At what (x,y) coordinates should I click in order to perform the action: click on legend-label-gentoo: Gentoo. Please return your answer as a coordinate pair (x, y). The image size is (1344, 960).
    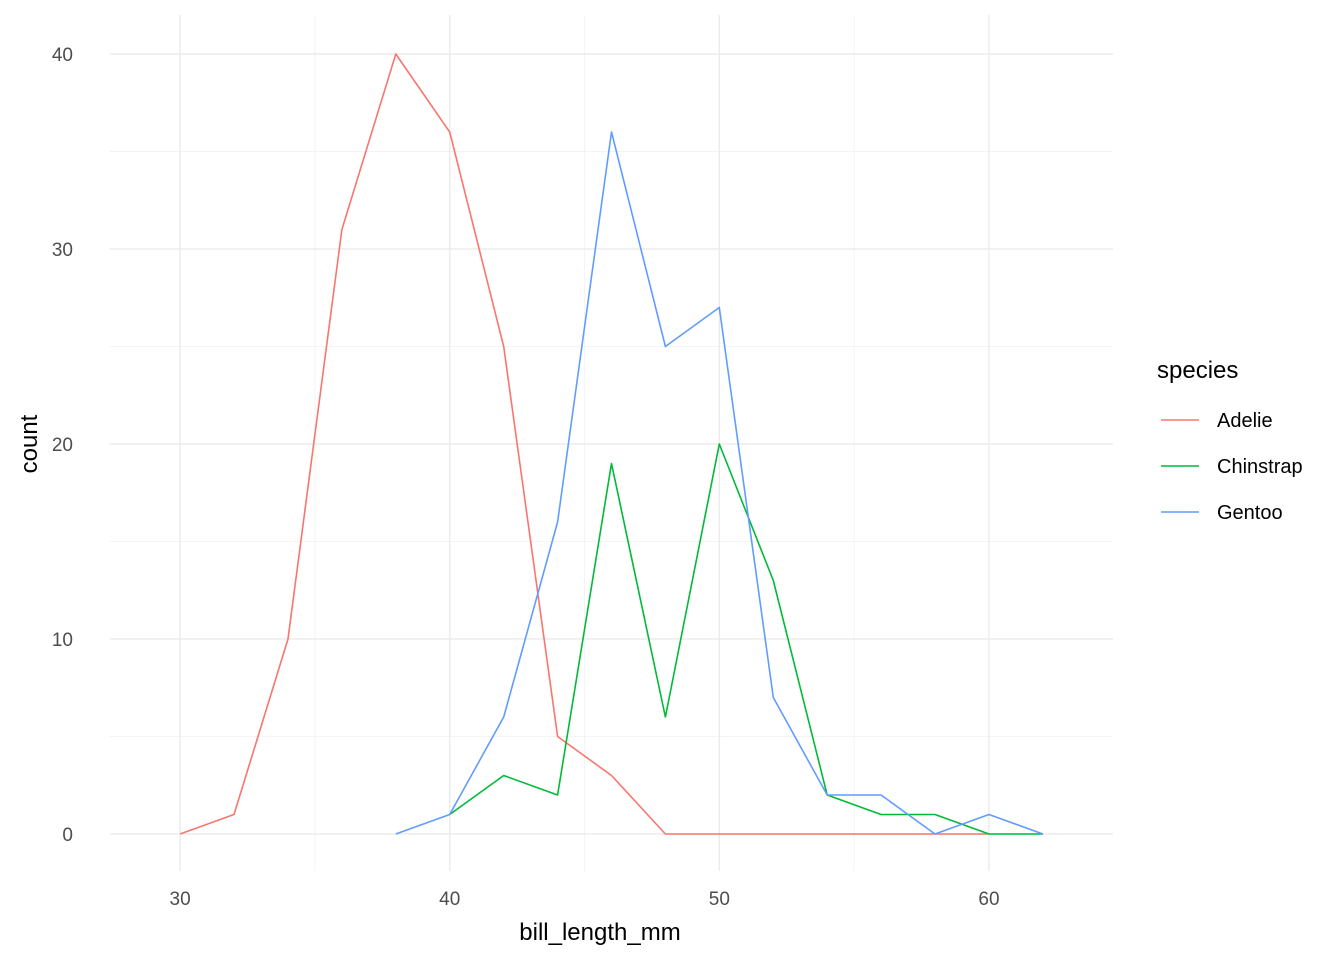
    Looking at the image, I should click on (1250, 513).